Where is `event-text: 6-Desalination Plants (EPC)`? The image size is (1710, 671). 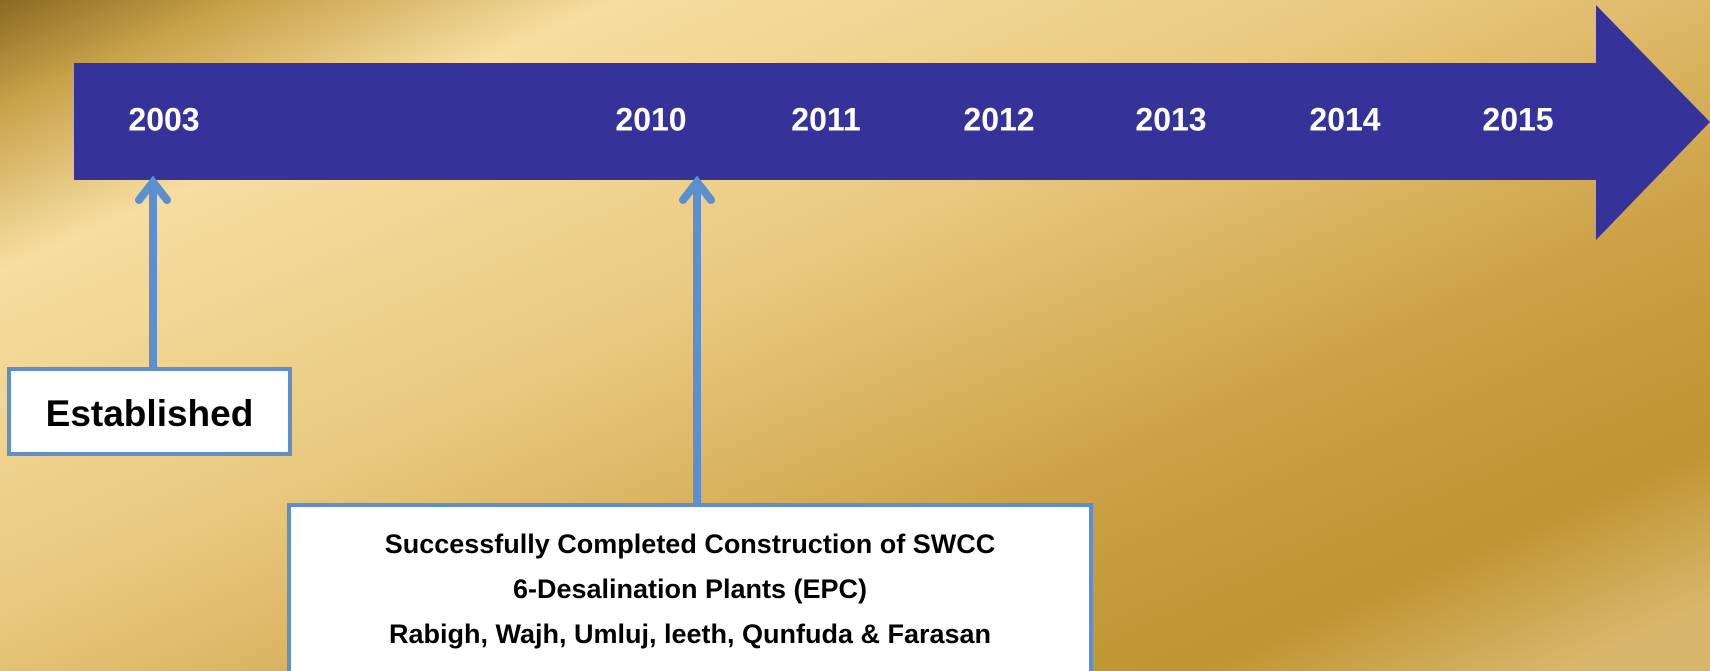 event-text: 6-Desalination Plants (EPC) is located at coordinates (690, 589).